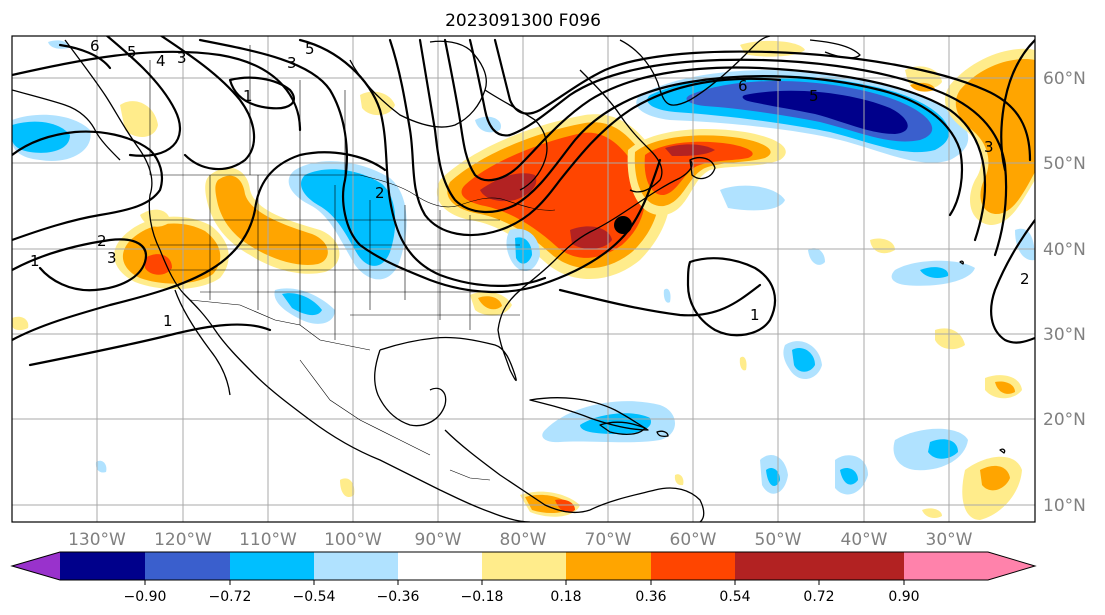 This screenshot has width=1105, height=615. I want to click on lon-label: 40°W, so click(864, 540).